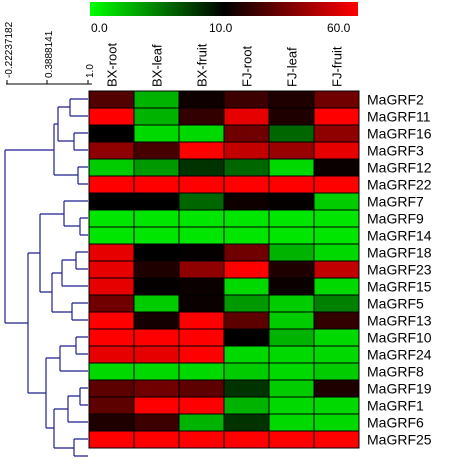 The height and width of the screenshot is (466, 454). I want to click on row-label: MaGRF7, so click(395, 202).